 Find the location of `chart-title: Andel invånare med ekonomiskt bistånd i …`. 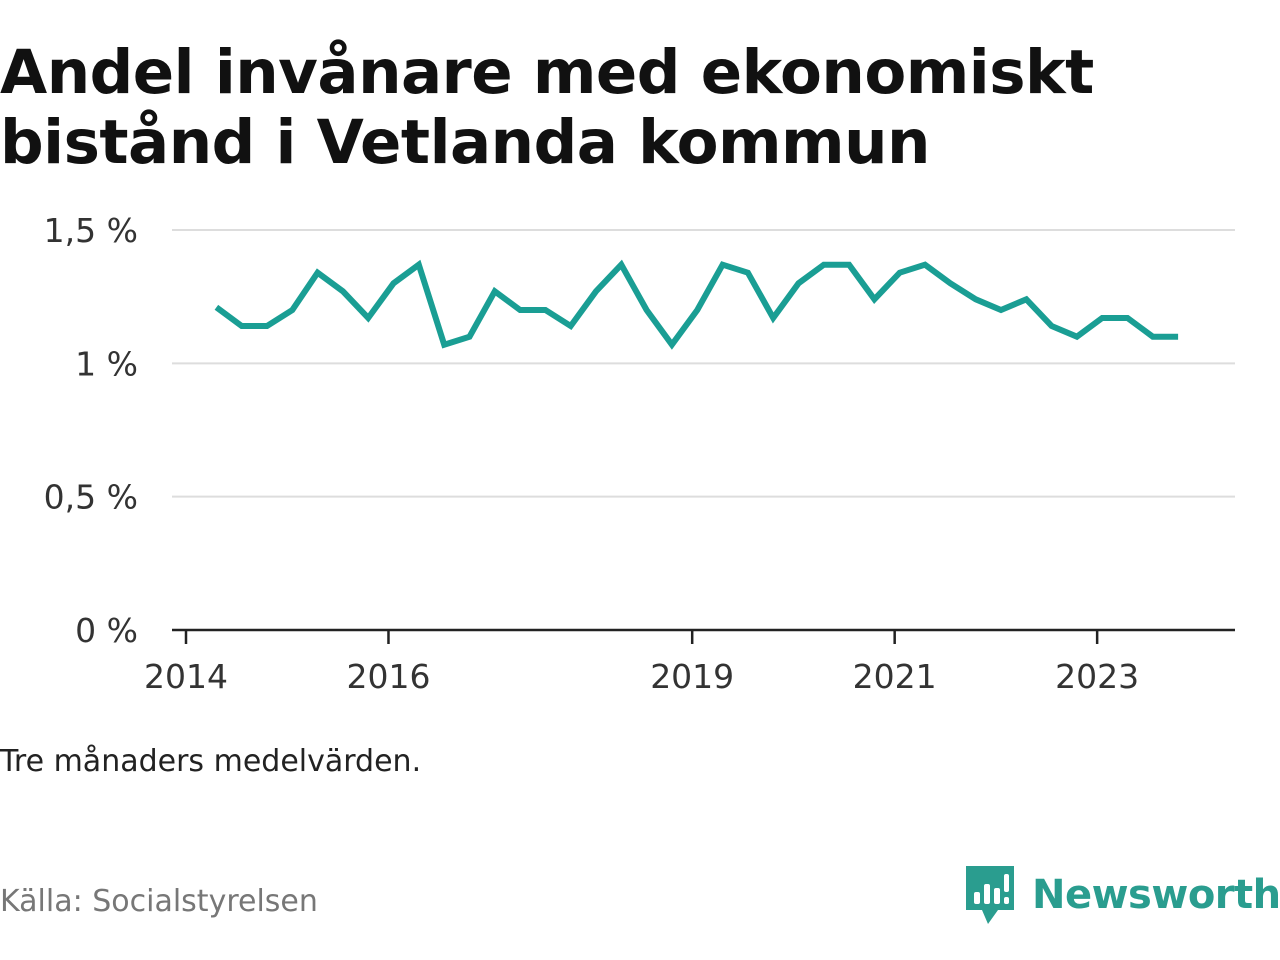

chart-title: Andel invånare med ekonomiskt bistånd i … is located at coordinates (547, 107).